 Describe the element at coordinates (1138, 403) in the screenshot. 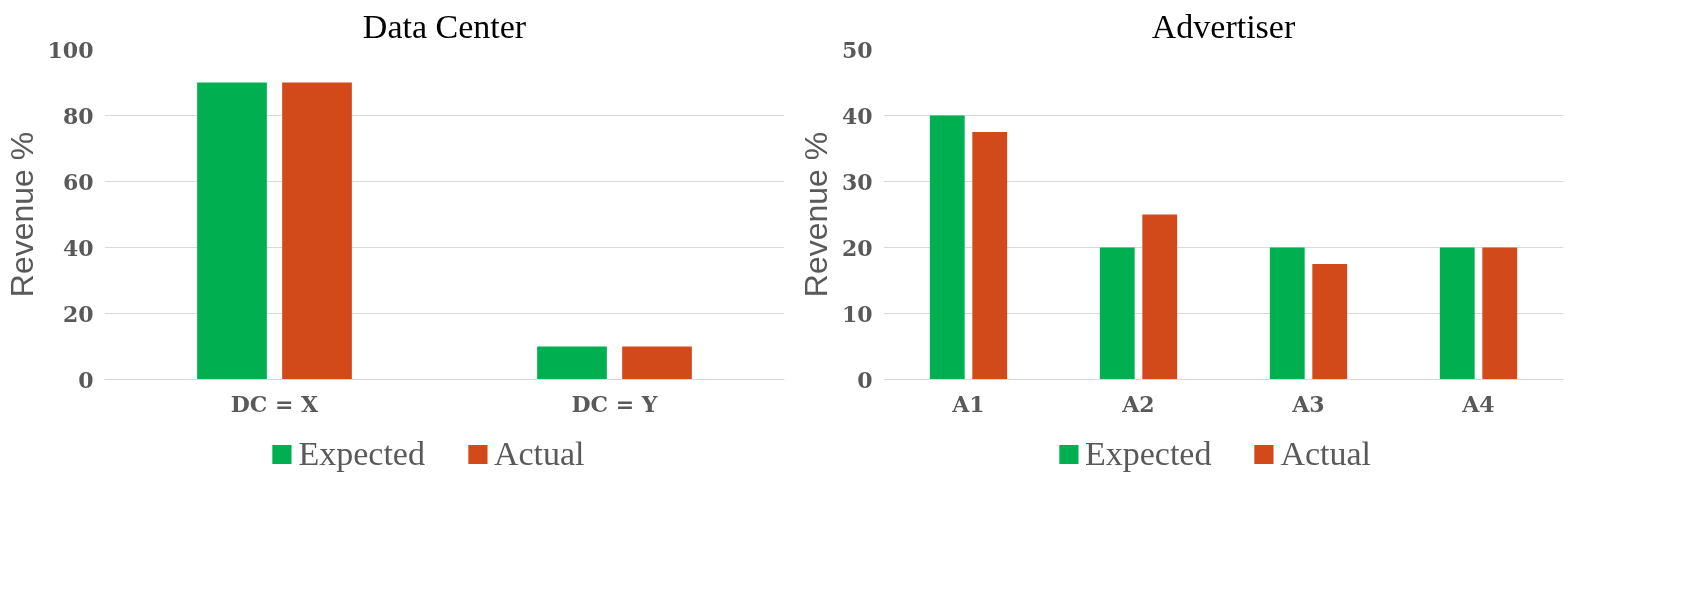

I see `x-tick-label: A2` at that location.